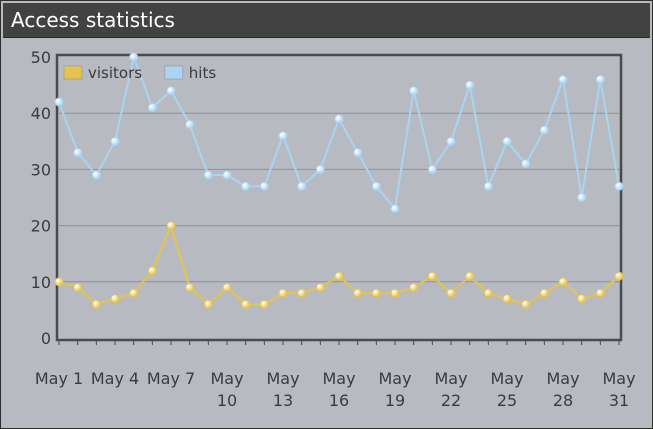 This screenshot has width=653, height=429. What do you see at coordinates (282, 389) in the screenshot?
I see `x-tick-label-13: May 13` at bounding box center [282, 389].